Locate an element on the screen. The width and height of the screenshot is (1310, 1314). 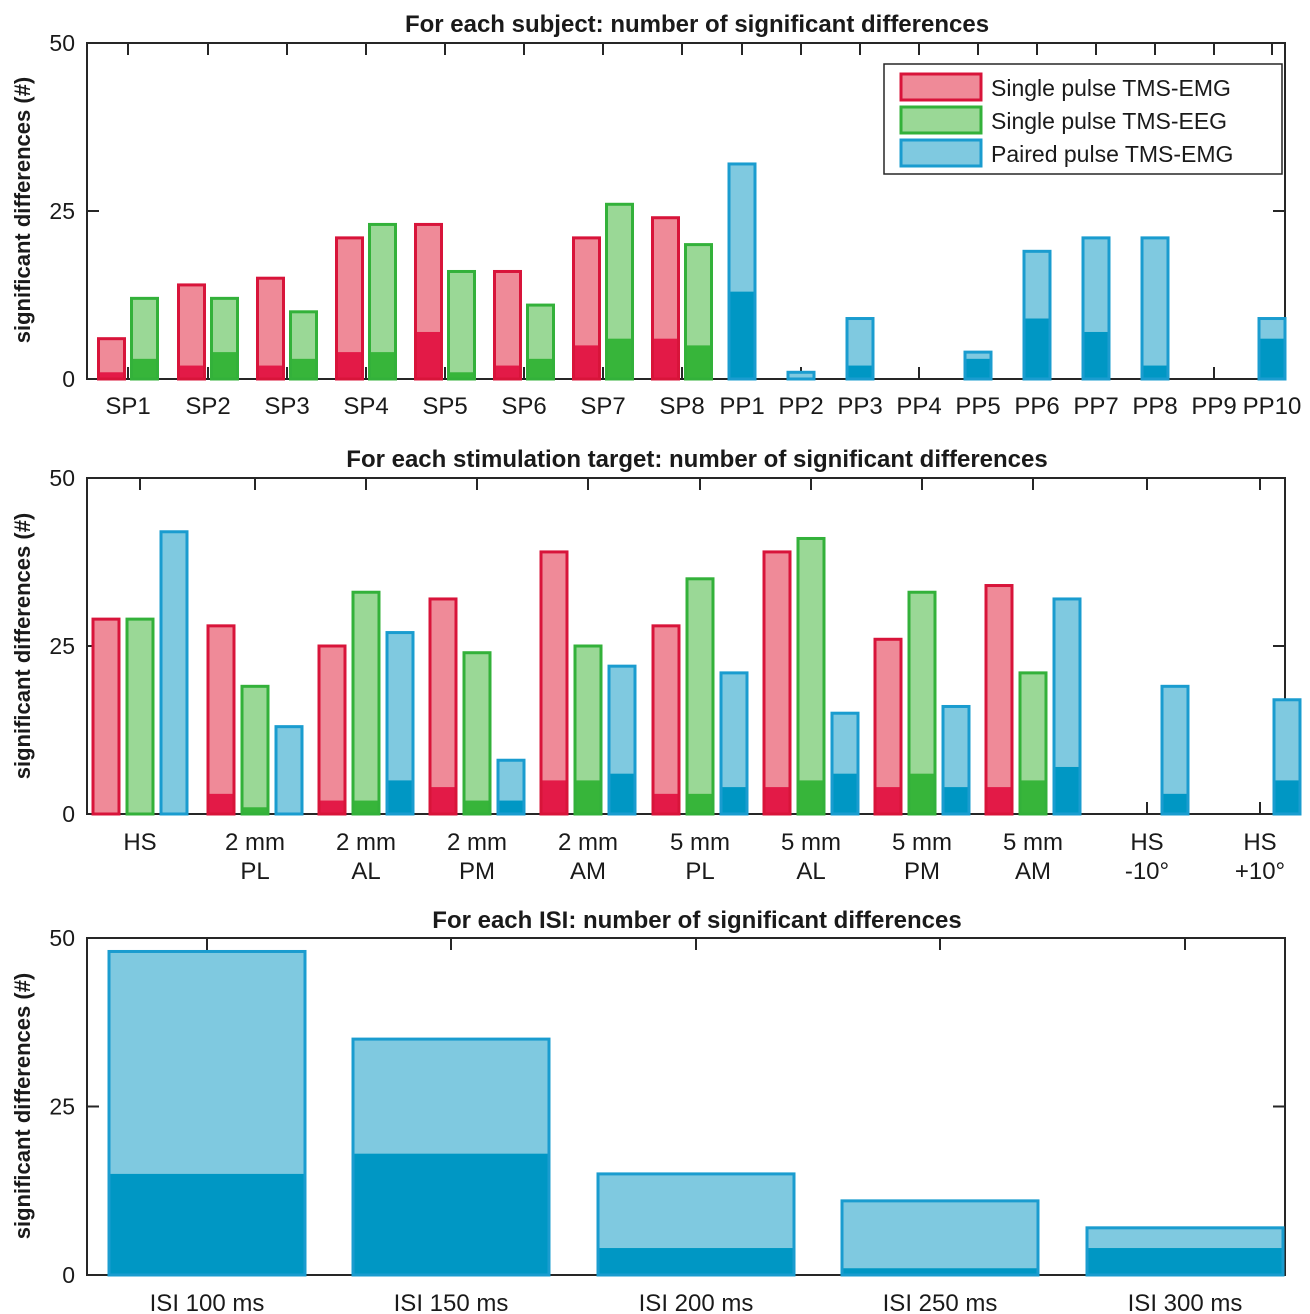
x-tick-label: SP2 is located at coordinates (207, 406).